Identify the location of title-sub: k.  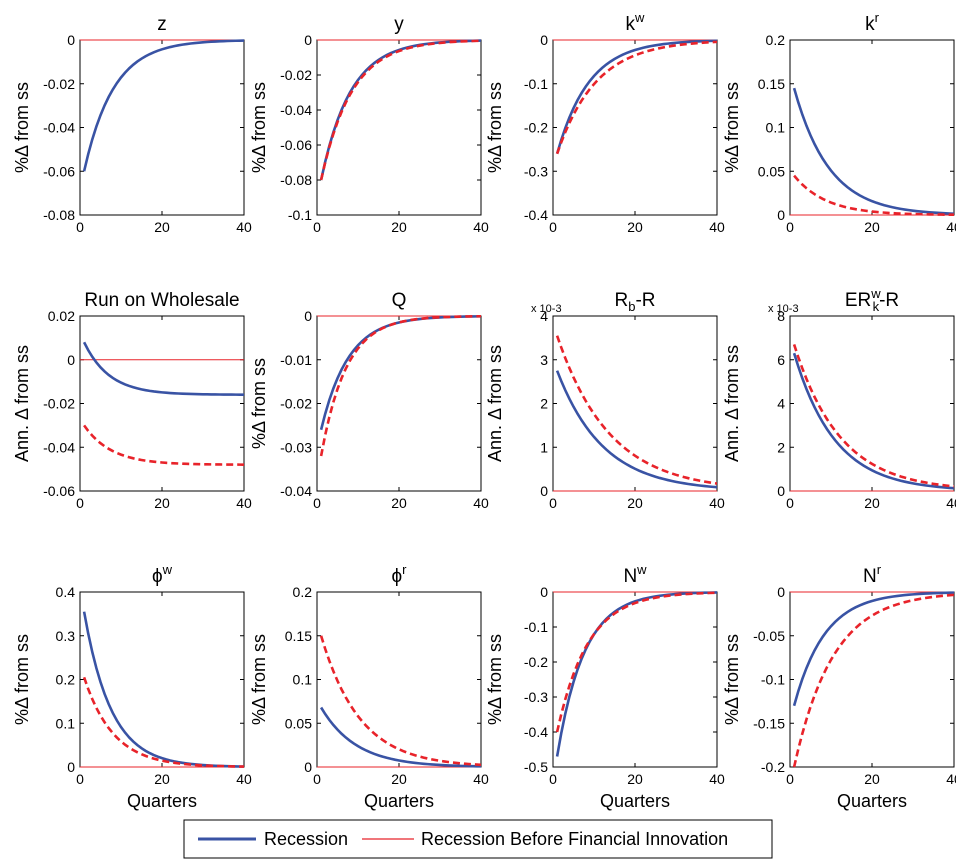
(876, 306).